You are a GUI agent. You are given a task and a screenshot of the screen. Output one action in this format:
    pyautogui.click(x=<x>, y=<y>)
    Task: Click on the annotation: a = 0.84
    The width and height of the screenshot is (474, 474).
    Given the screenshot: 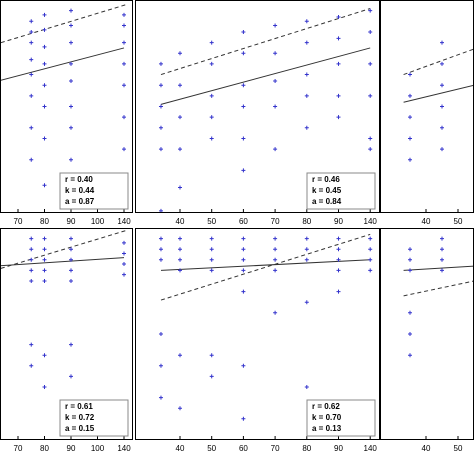 What is the action you would take?
    pyautogui.click(x=327, y=201)
    